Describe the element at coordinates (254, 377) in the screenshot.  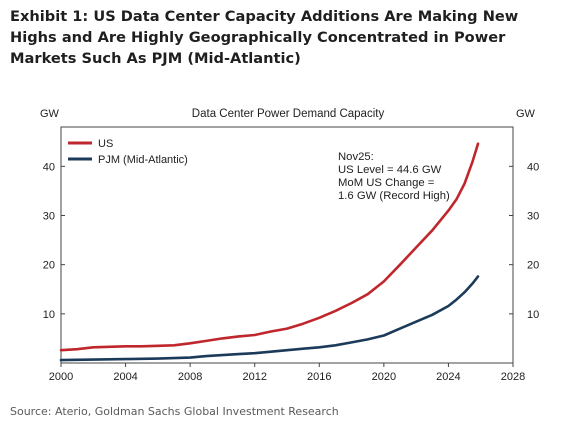
I see `x-tick-label: 2012` at that location.